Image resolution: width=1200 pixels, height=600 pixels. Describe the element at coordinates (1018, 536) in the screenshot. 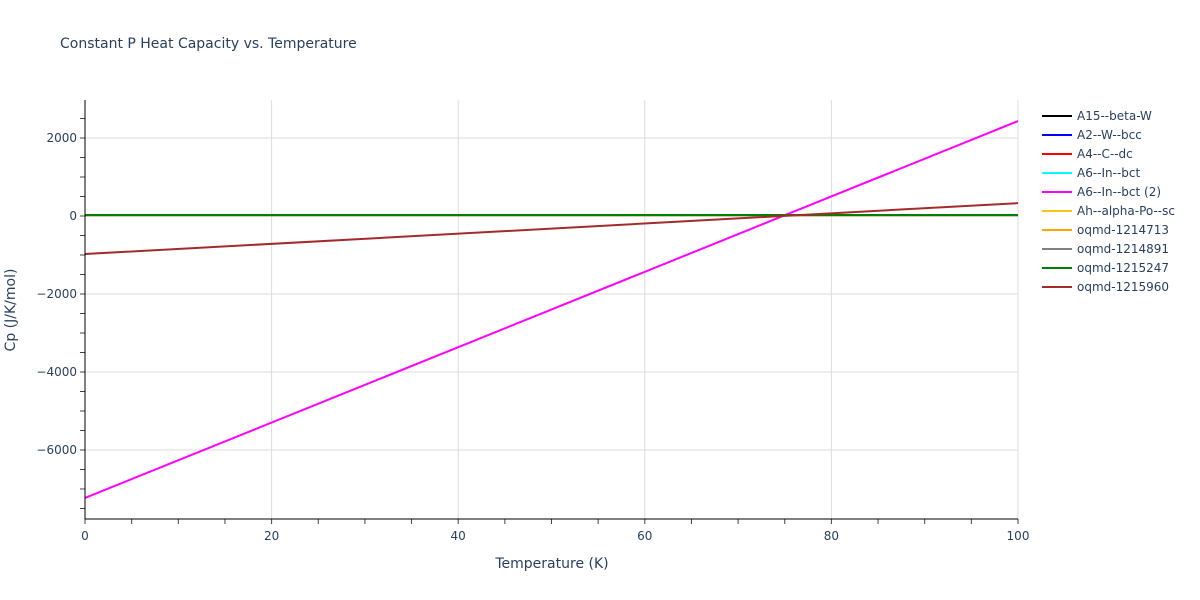

I see `x-tick-label: 100` at that location.